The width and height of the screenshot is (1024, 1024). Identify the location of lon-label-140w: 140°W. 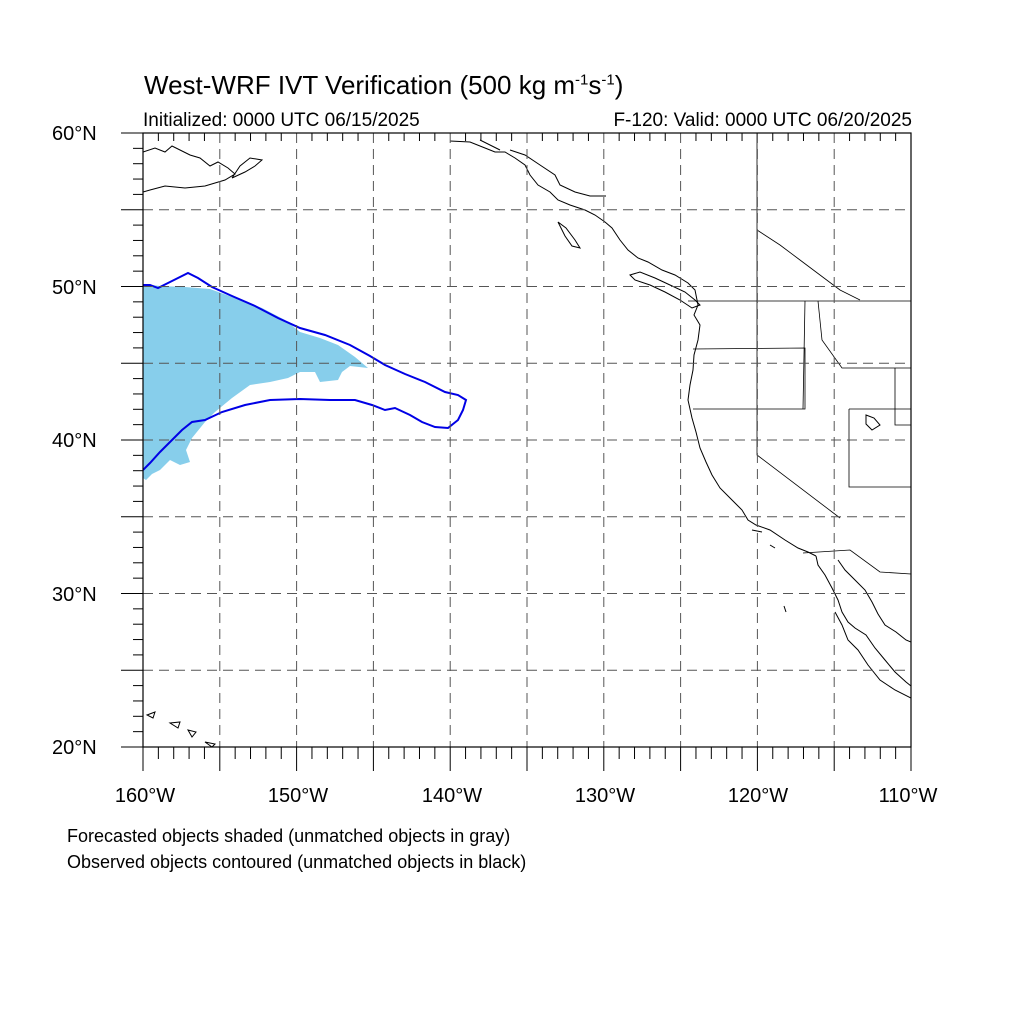
(452, 796).